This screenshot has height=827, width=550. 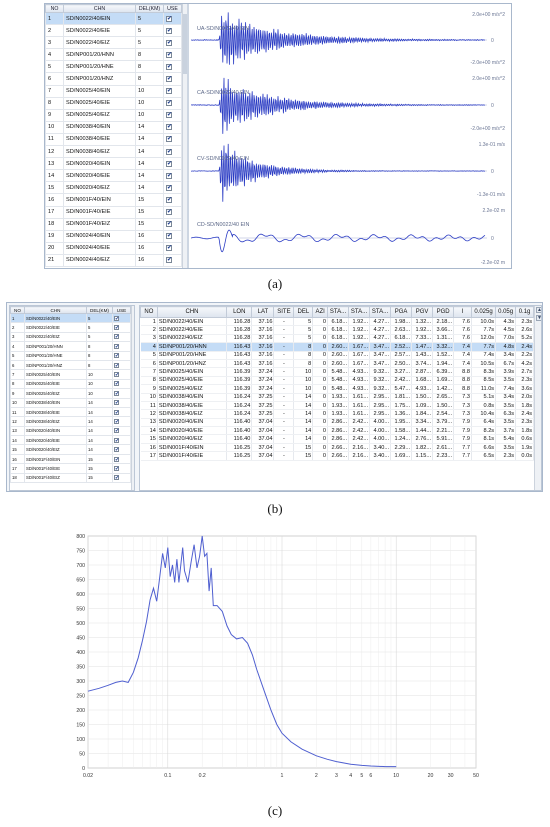 I want to click on column-header: 0.025g, so click(x=483, y=312).